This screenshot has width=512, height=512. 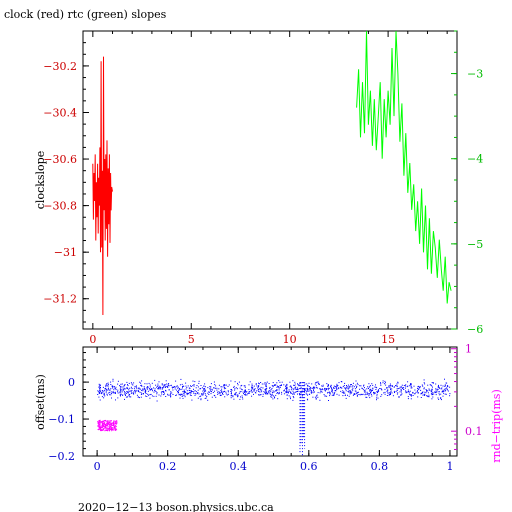 I want to click on y-tick-right-label: −3, so click(x=475, y=74).